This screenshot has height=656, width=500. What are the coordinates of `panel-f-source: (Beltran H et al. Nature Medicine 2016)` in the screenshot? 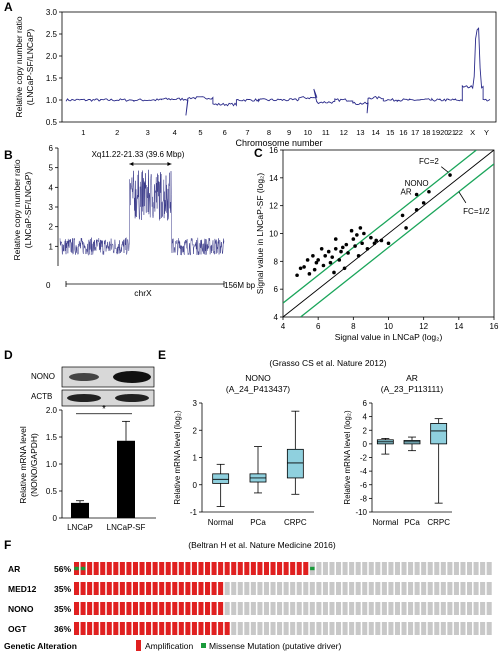 It's located at (262, 545).